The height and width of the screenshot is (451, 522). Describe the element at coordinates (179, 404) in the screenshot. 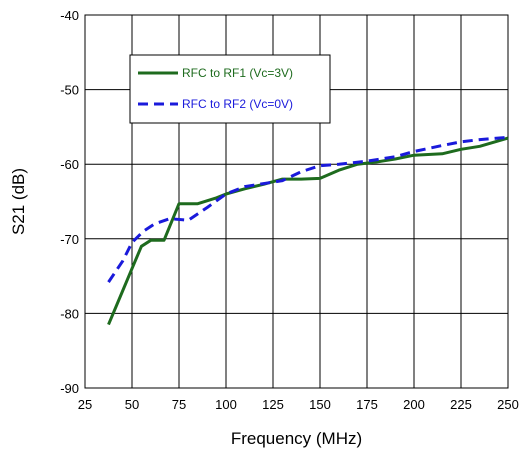

I see `x-tick-label: 75` at that location.